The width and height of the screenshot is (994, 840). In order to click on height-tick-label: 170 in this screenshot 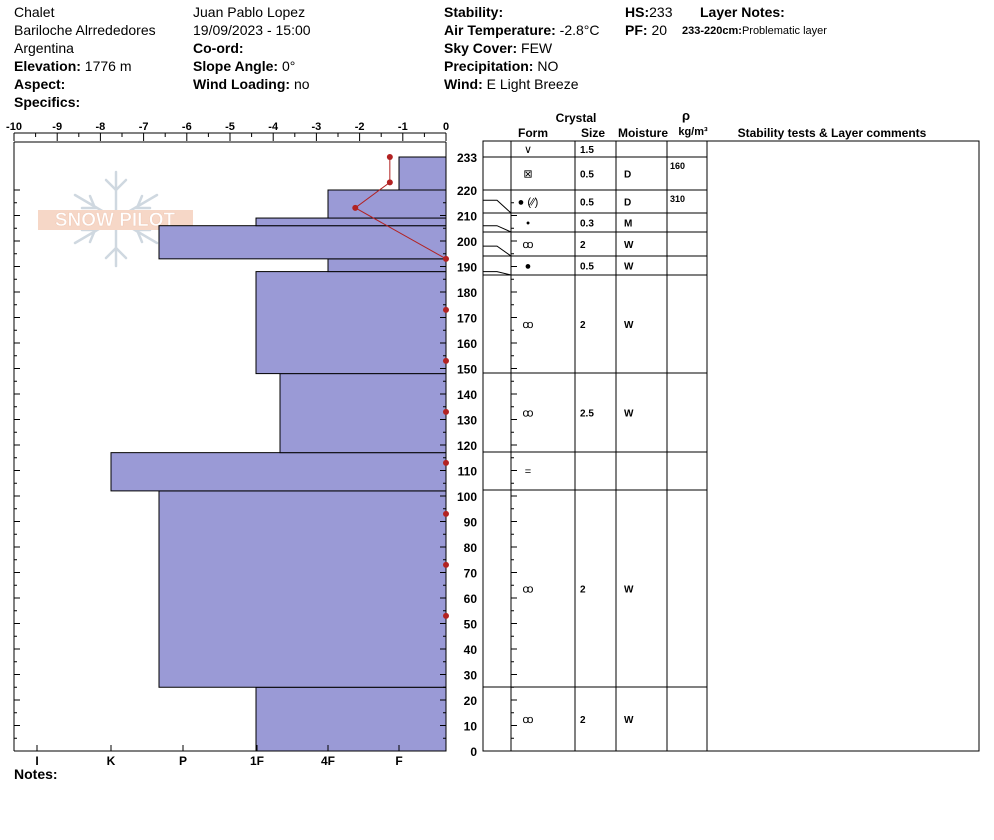, I will do `click(467, 319)`.